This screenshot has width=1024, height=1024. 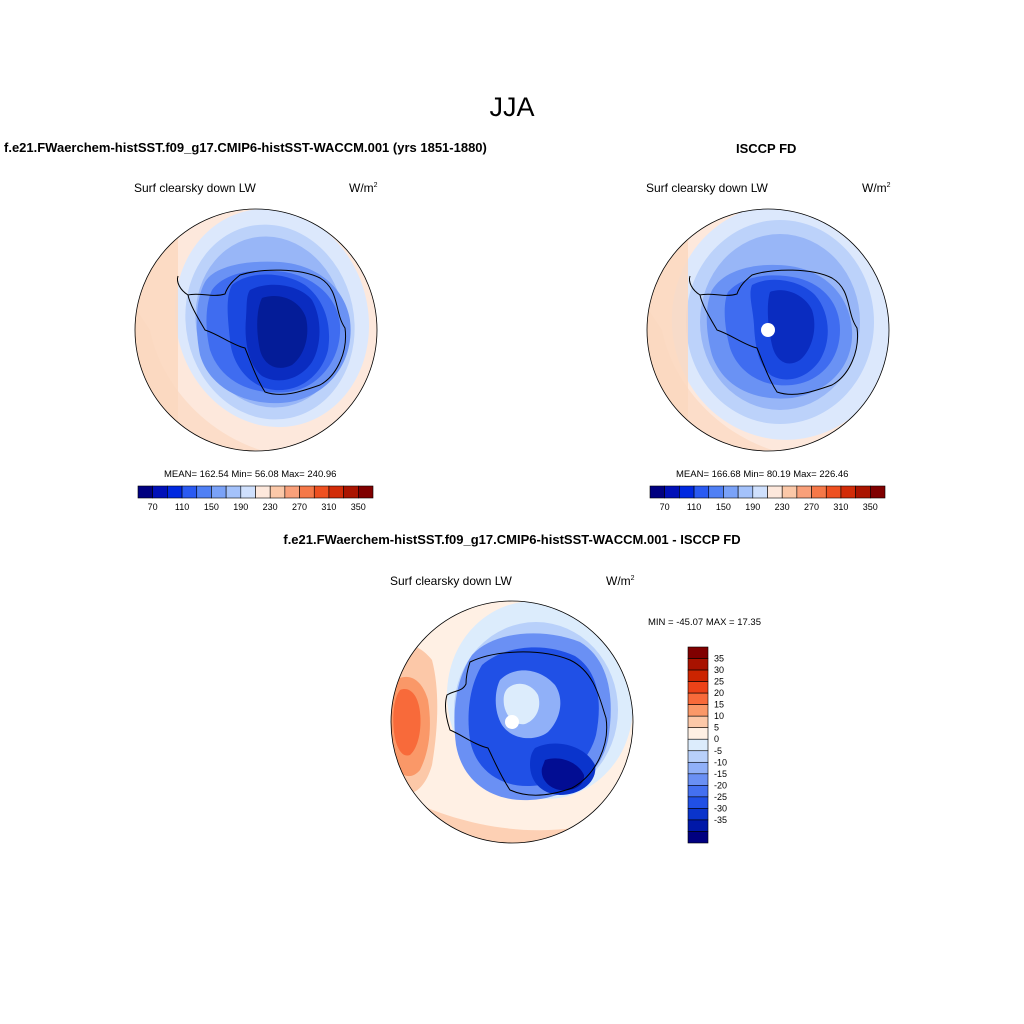 What do you see at coordinates (768, 330) in the screenshot?
I see `obs-polar-map` at bounding box center [768, 330].